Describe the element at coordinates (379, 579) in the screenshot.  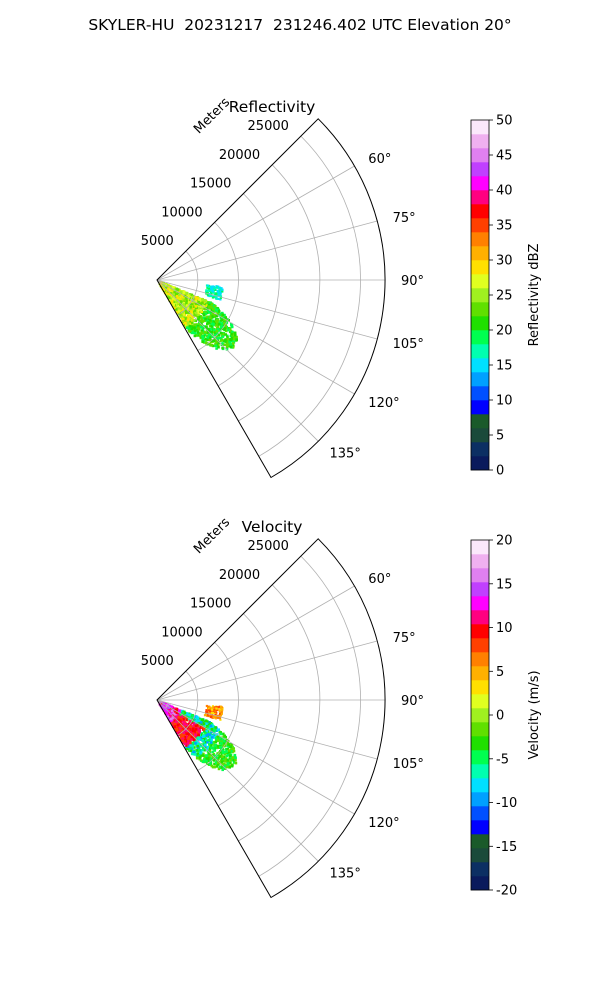
I see `azimuth-tick-label: 60°` at that location.